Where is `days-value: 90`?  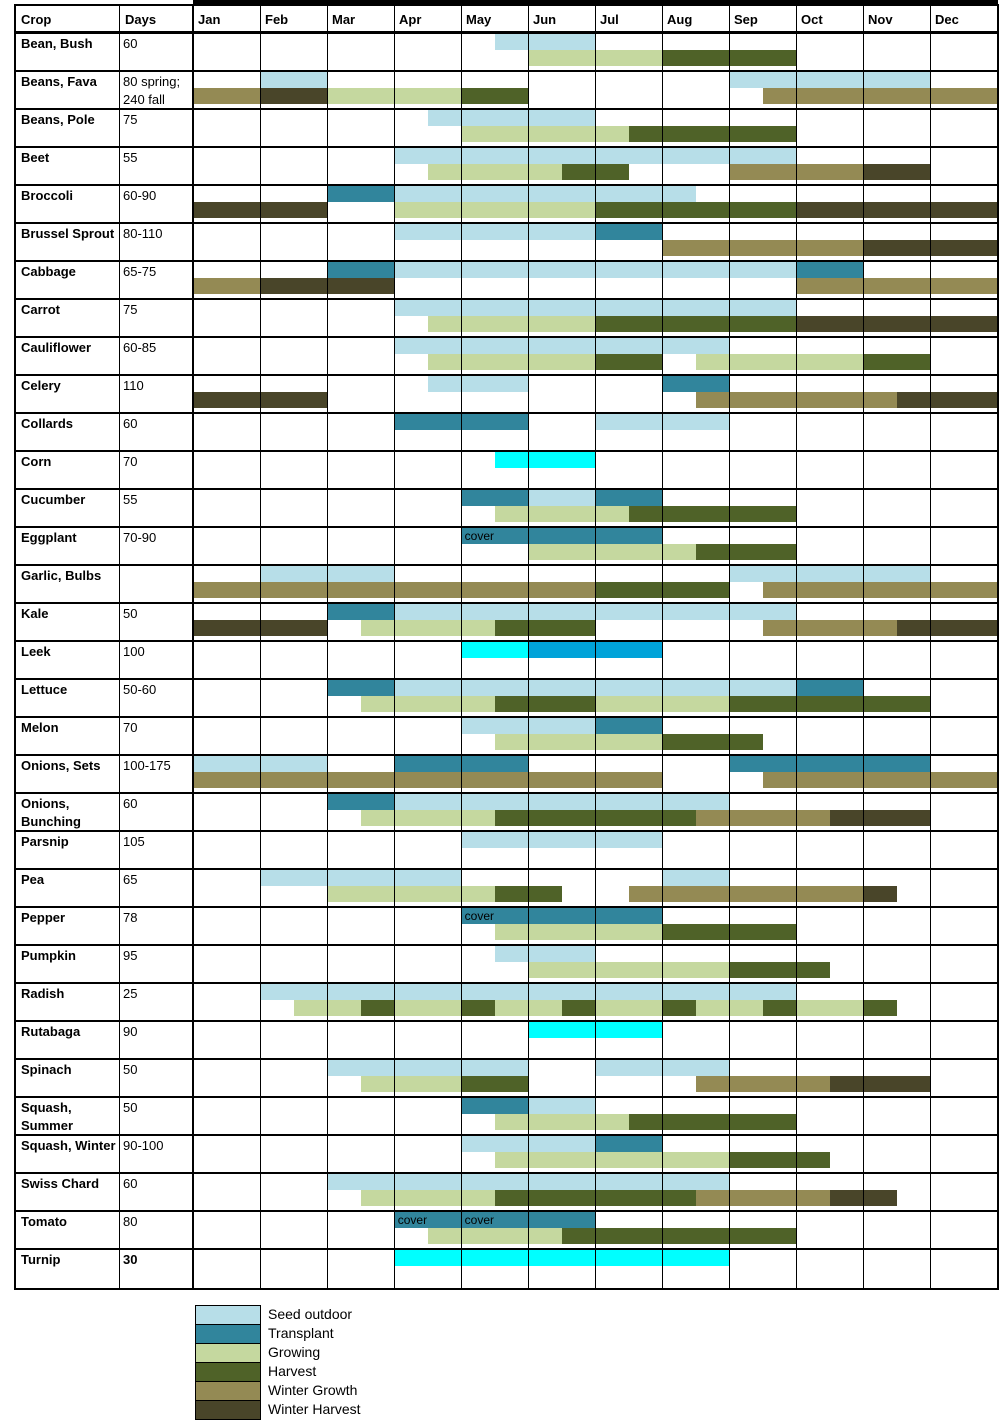 days-value: 90 is located at coordinates (157, 1040).